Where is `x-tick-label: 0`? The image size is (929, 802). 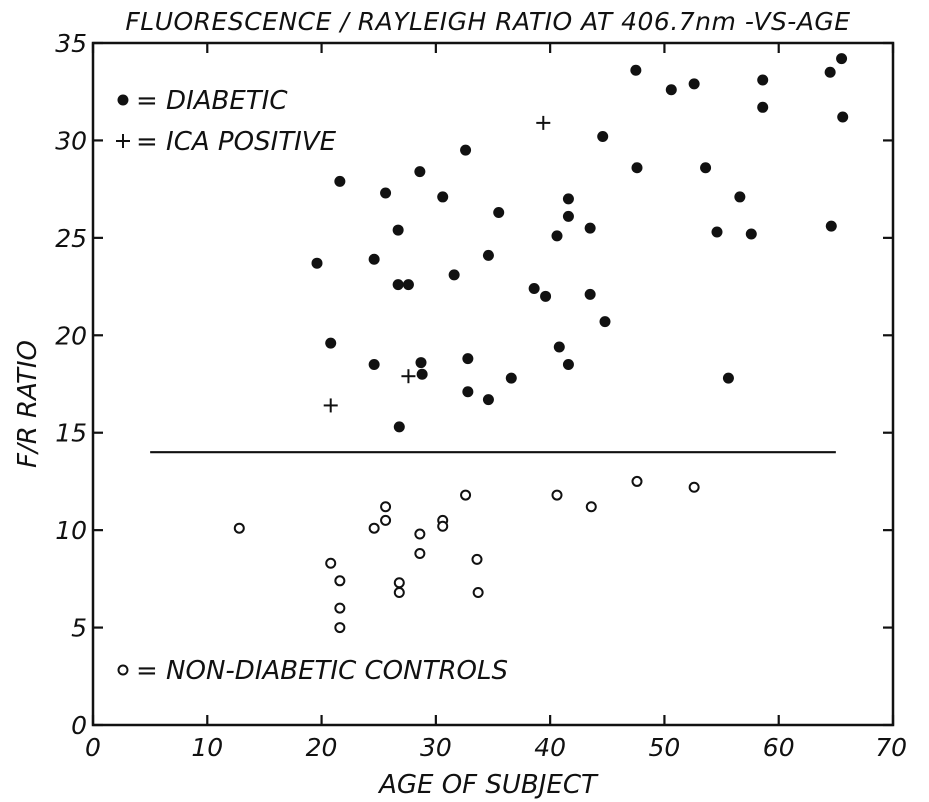
x-tick-label: 0 is located at coordinates (93, 747).